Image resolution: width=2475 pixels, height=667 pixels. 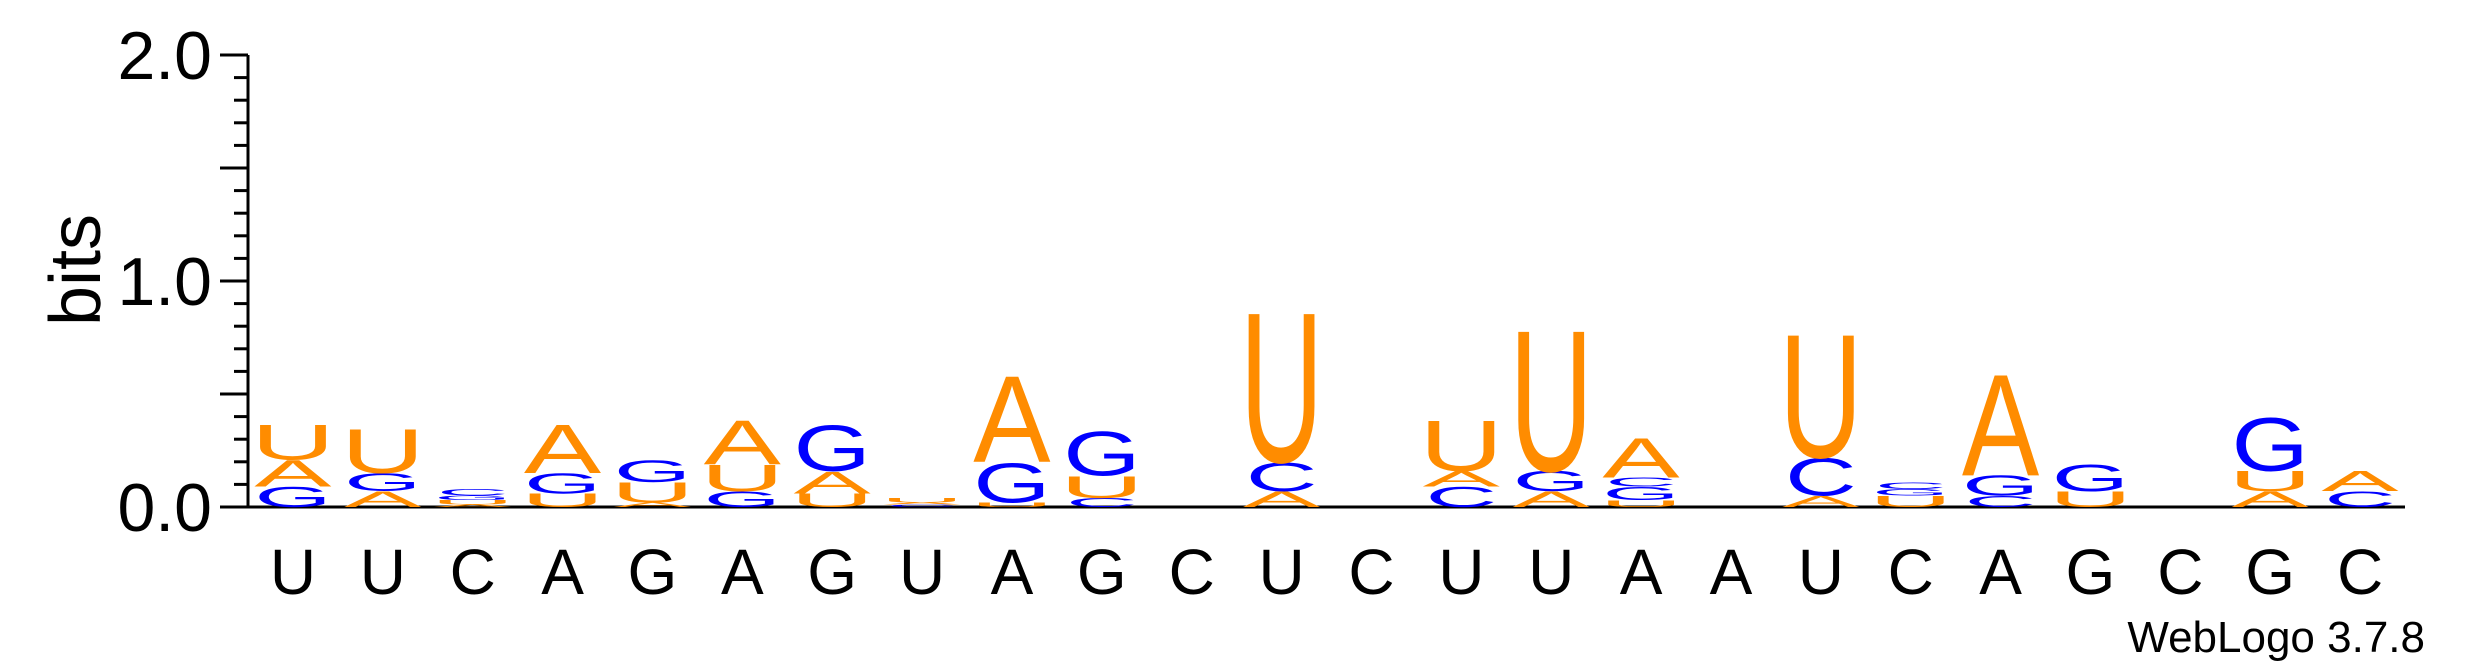 What do you see at coordinates (164, 508) in the screenshot?
I see `y-tick-label: 0.0` at bounding box center [164, 508].